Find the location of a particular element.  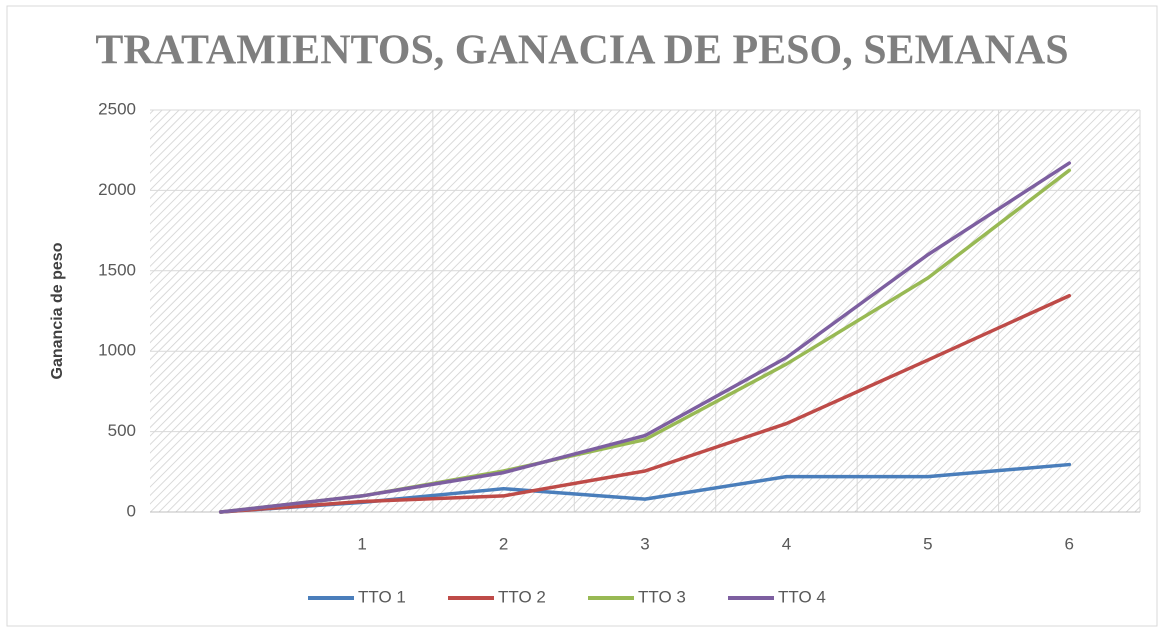

x-tick-label: 3 is located at coordinates (644, 543).